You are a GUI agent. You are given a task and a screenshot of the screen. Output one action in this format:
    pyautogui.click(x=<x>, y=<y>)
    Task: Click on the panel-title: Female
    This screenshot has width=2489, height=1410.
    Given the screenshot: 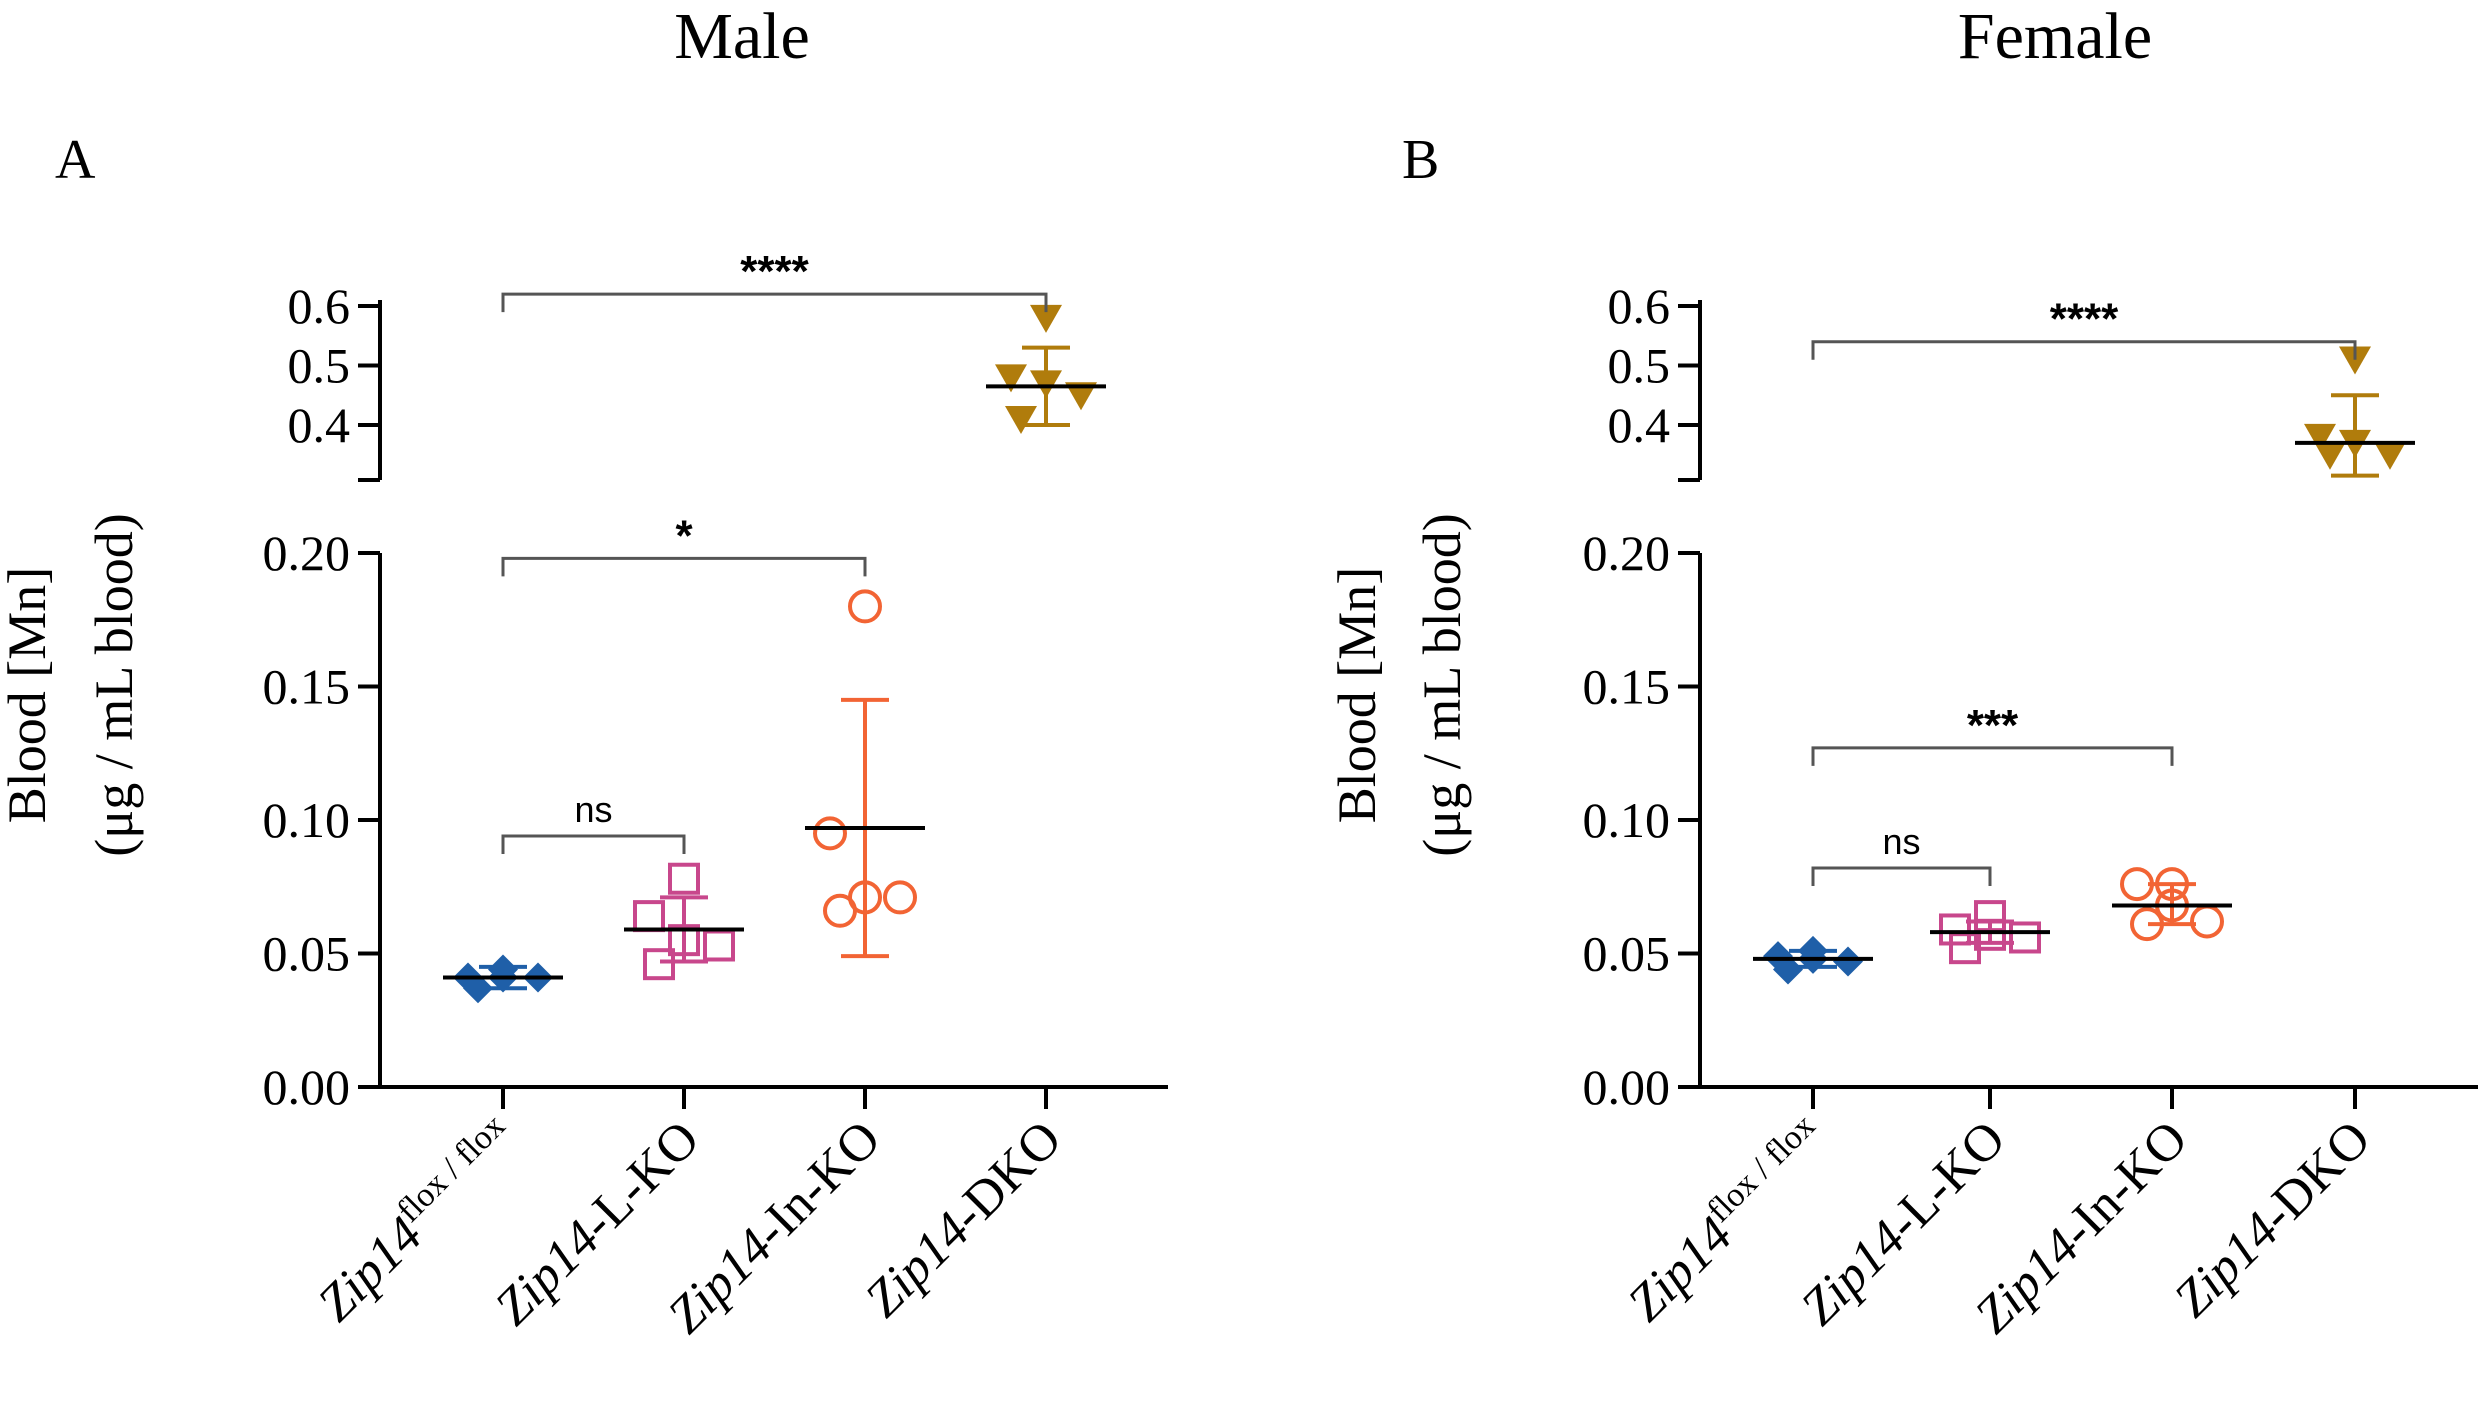 What is the action you would take?
    pyautogui.click(x=2055, y=36)
    